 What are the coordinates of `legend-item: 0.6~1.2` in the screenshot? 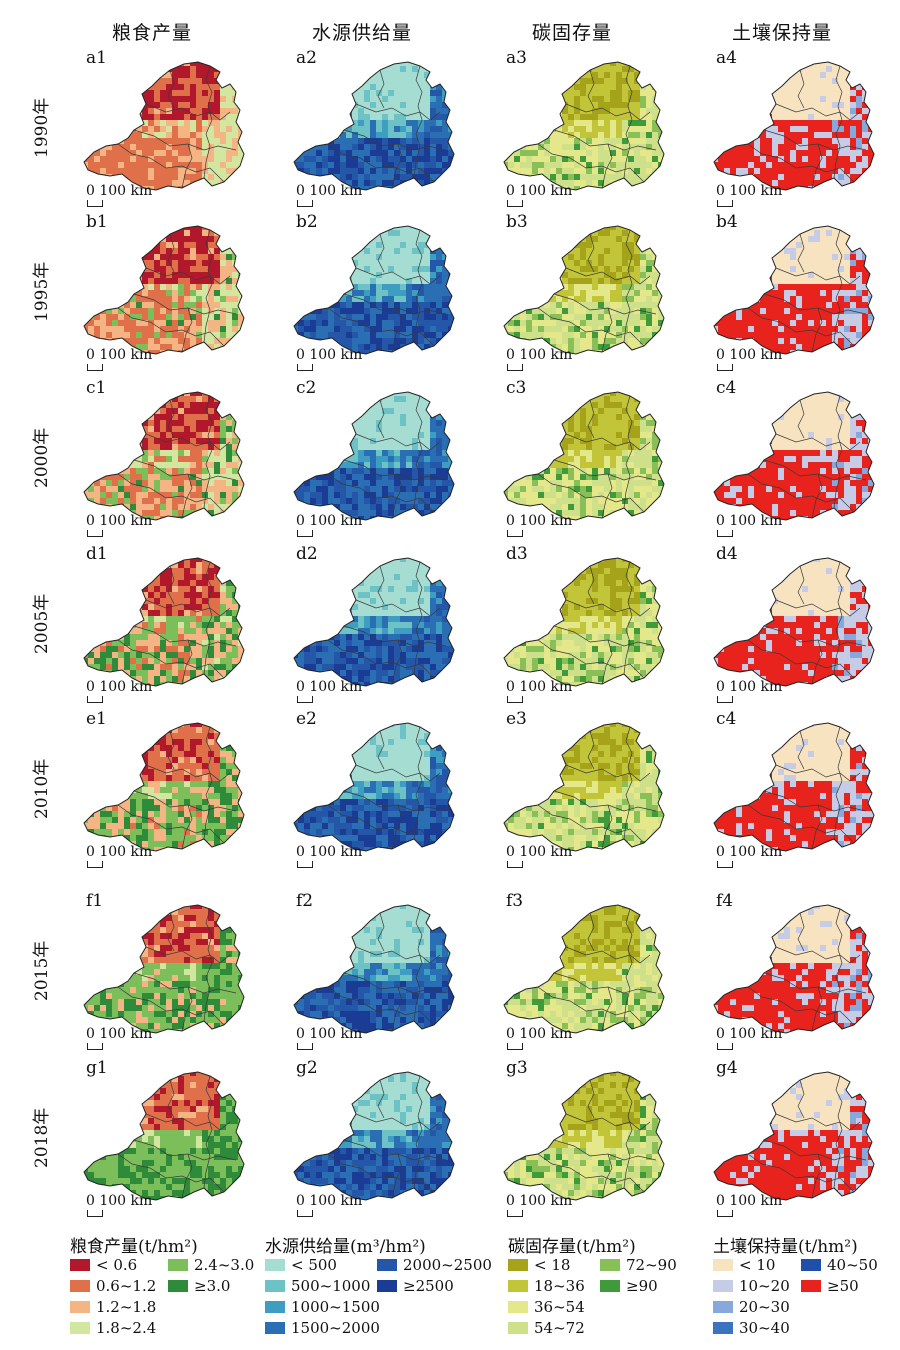 It's located at (113, 1286).